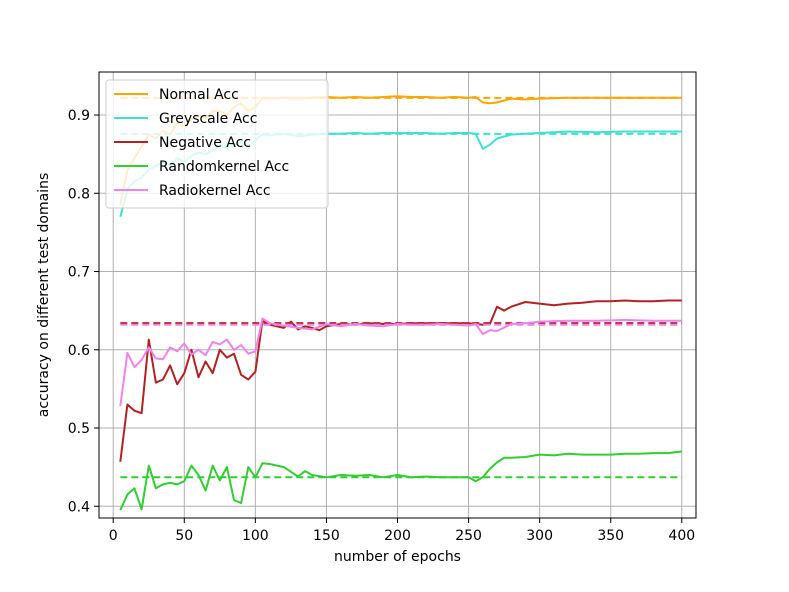 The height and width of the screenshot is (592, 789). Describe the element at coordinates (255, 536) in the screenshot. I see `x-tick-label: 100` at that location.